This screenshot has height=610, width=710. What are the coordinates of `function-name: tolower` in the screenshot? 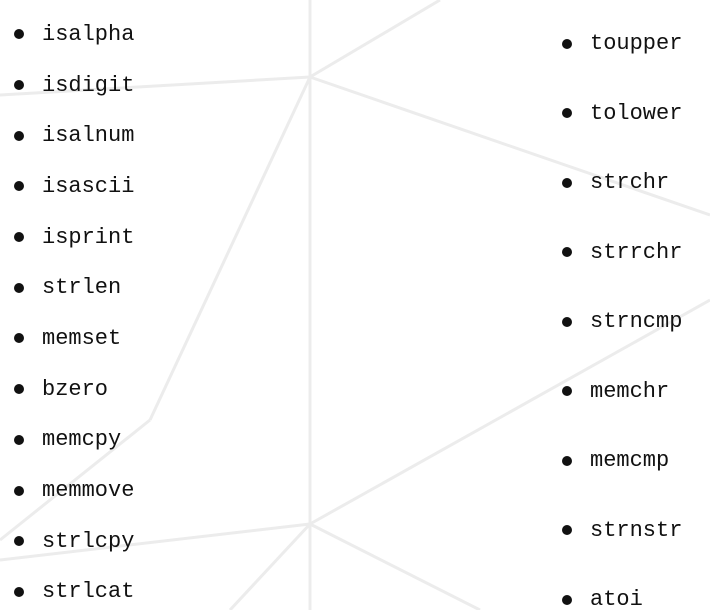 It's located at (636, 113).